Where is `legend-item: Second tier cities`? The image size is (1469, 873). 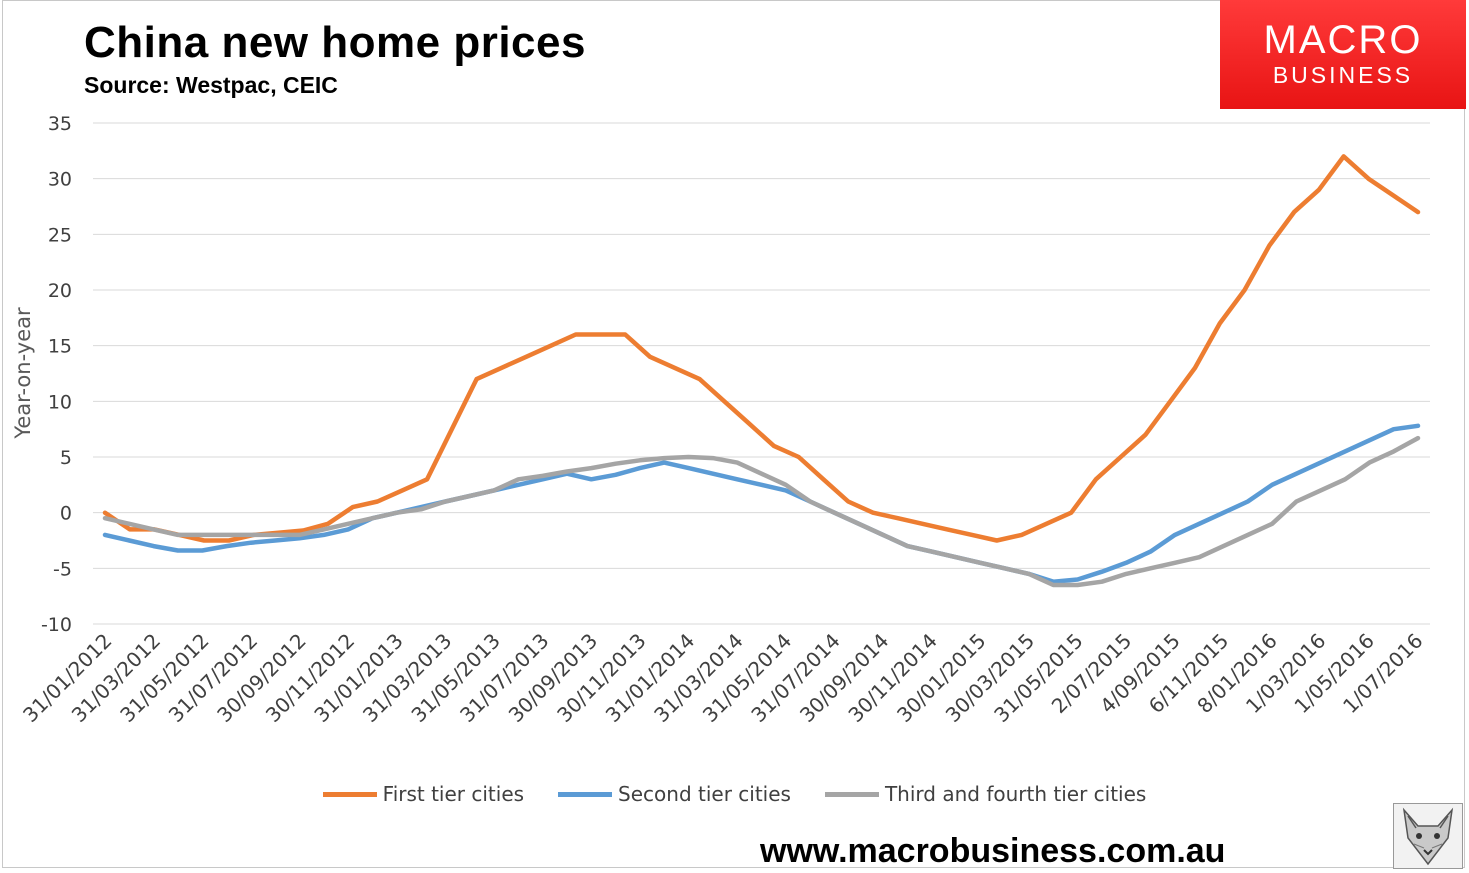 legend-item: Second tier cities is located at coordinates (674, 794).